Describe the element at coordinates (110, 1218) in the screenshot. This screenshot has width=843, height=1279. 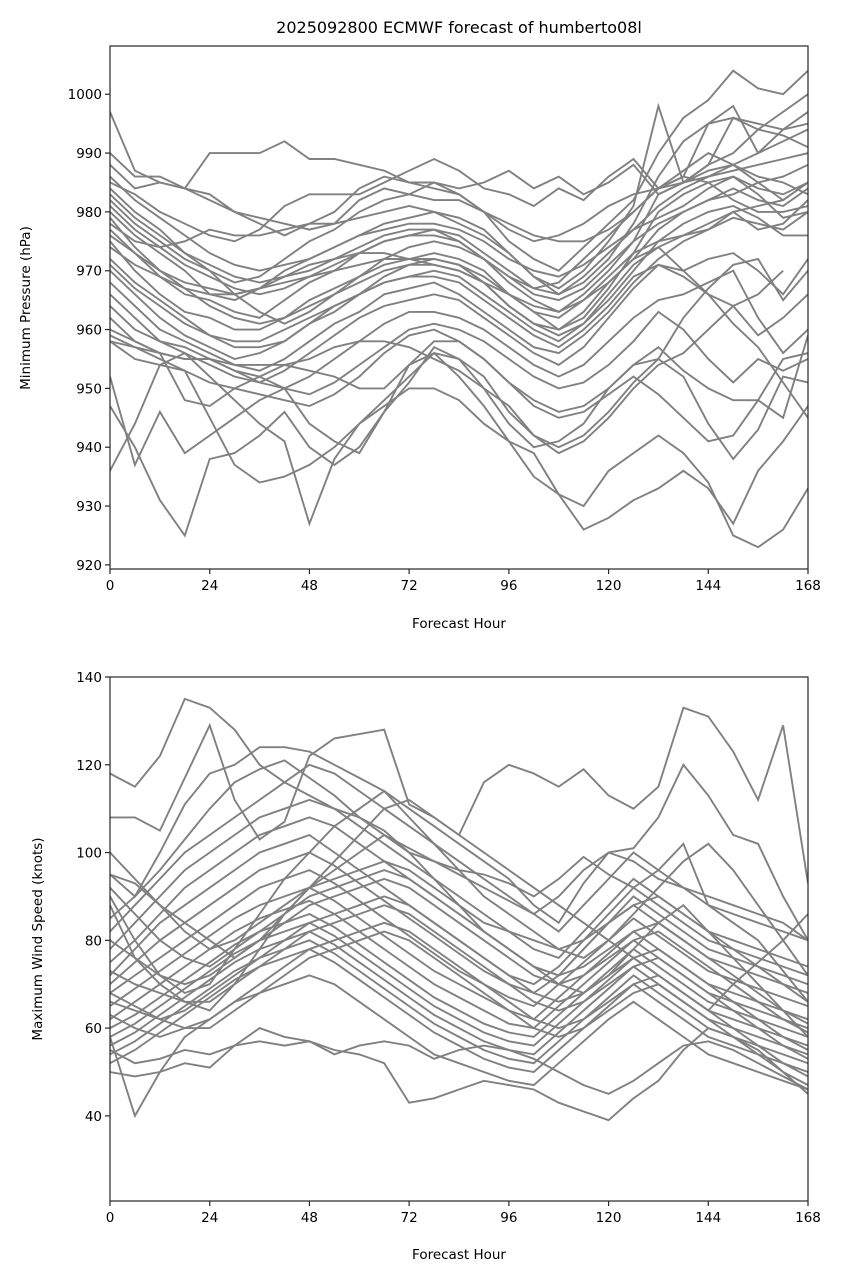
I see `wind-x-tick-label: 0` at that location.